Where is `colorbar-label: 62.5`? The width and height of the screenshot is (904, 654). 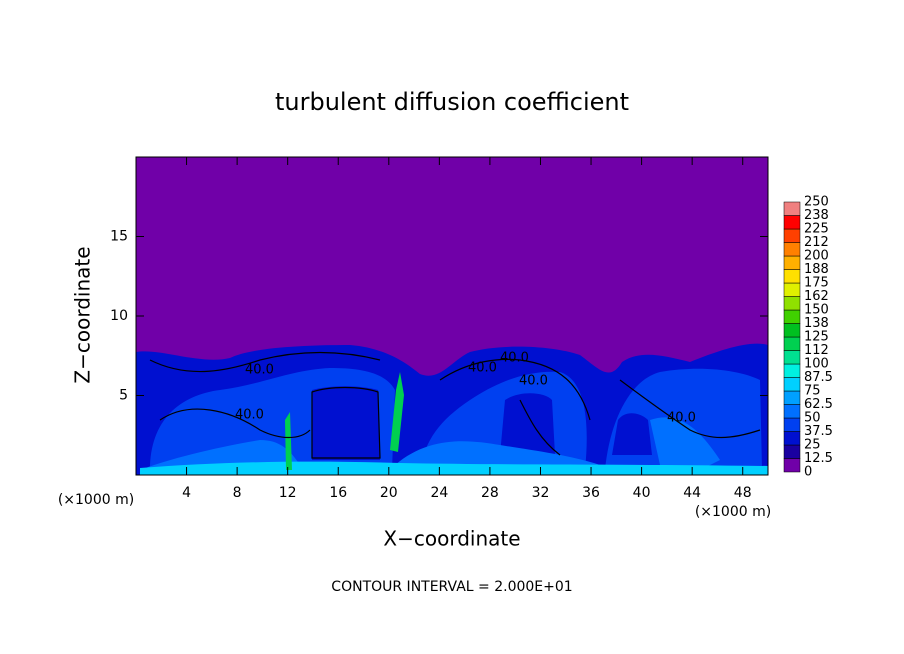
colorbar-label: 62.5 is located at coordinates (818, 404).